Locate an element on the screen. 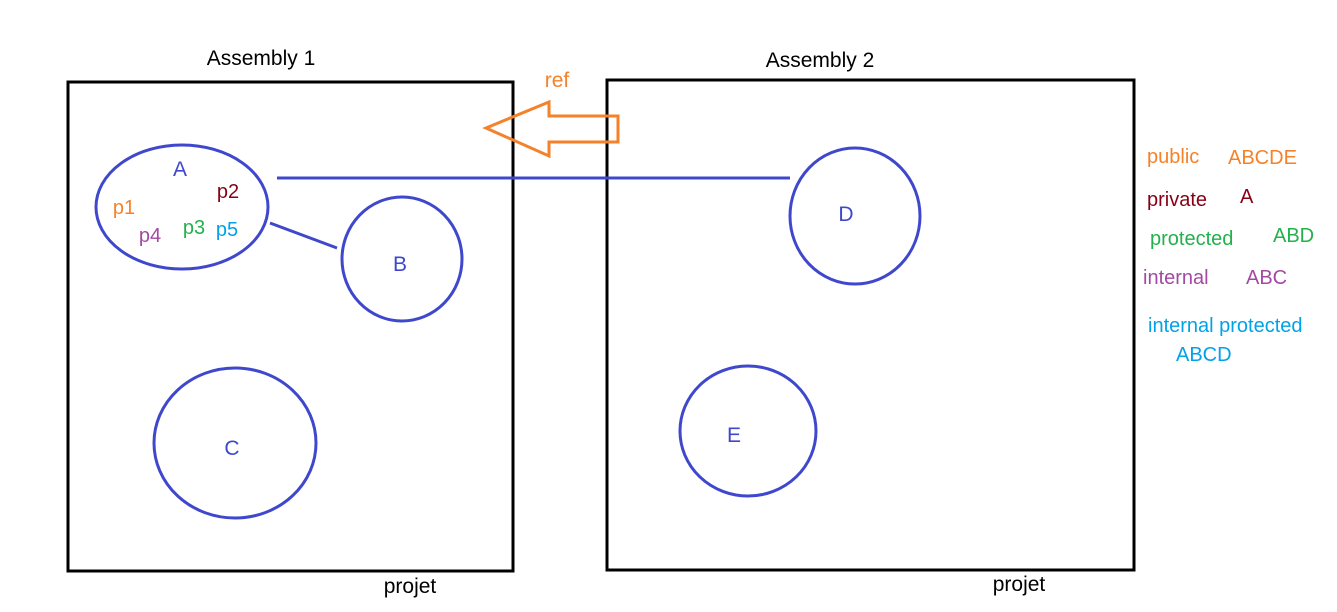  node-b: B is located at coordinates (402, 259).